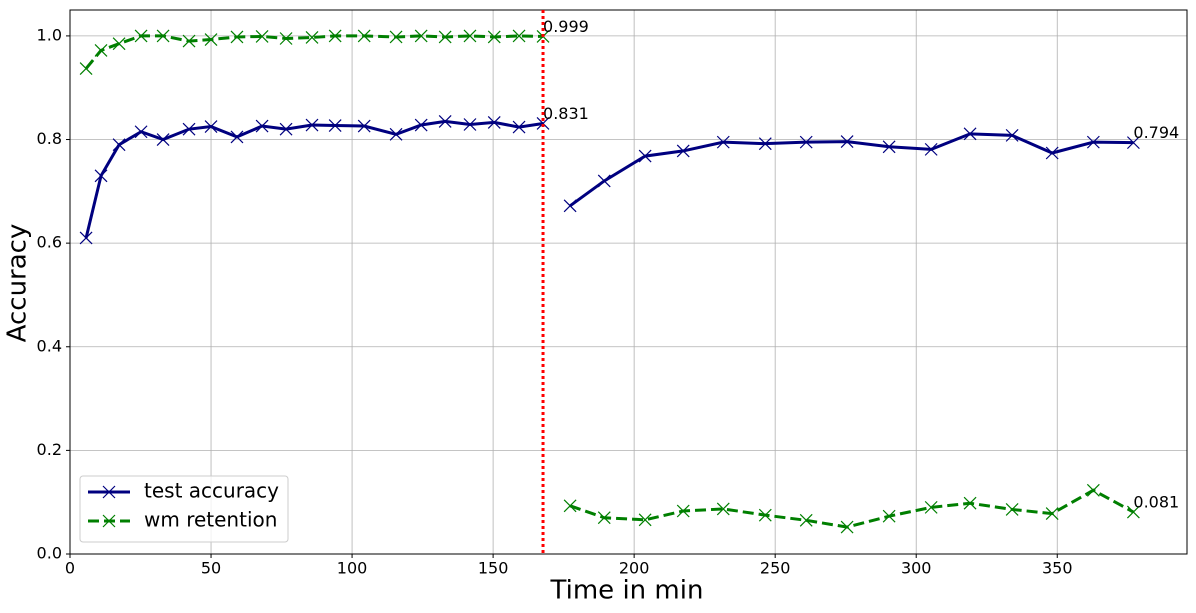 This screenshot has height=613, width=1196. Describe the element at coordinates (1057, 568) in the screenshot. I see `x-tick-label: 350` at that location.